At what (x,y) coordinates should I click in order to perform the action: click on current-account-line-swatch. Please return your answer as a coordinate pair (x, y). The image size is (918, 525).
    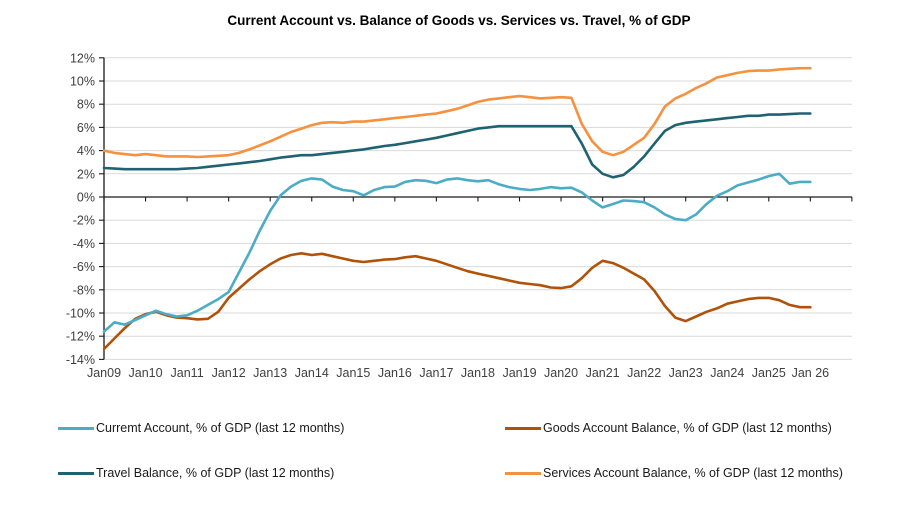
    Looking at the image, I should click on (76, 428).